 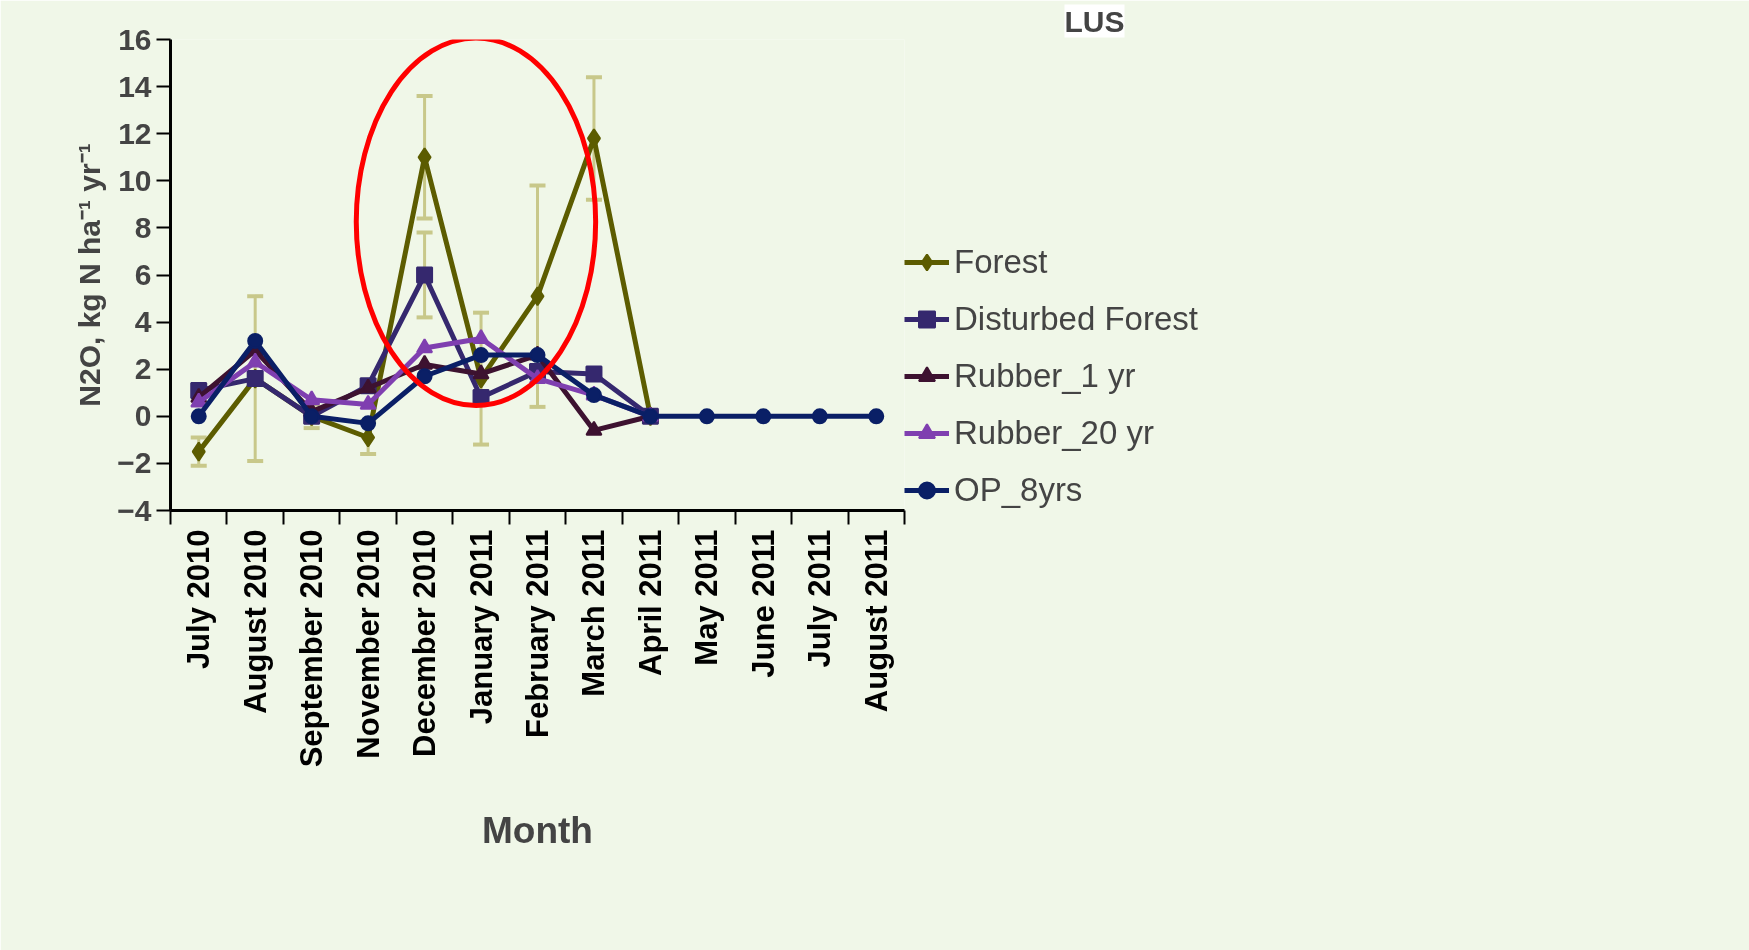 I want to click on x-tick-label: December 2010, so click(x=425, y=643).